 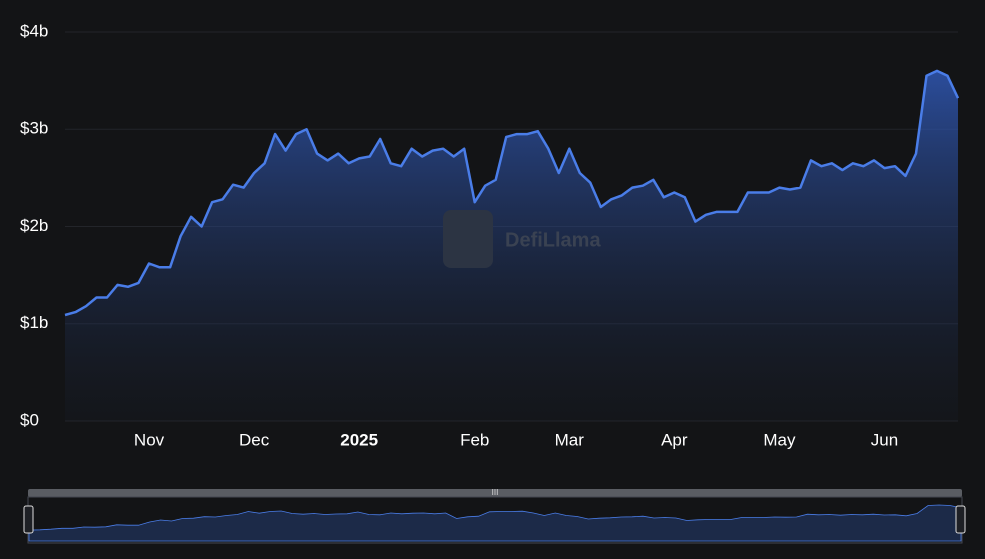 I want to click on brush-bar, so click(x=495, y=493).